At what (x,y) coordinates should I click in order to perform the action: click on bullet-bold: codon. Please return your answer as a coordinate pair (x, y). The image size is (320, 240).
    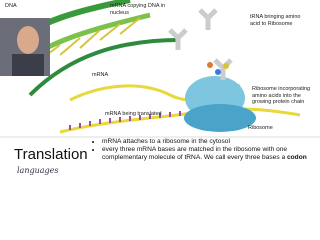
    Looking at the image, I should click on (296, 157).